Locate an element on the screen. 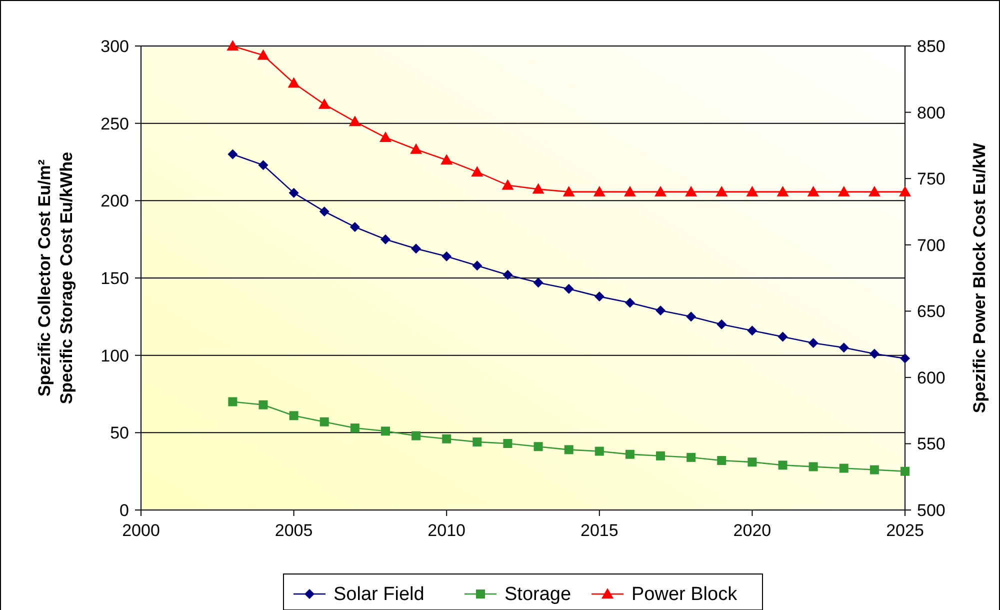  y-tick-label: 250 is located at coordinates (114, 124).